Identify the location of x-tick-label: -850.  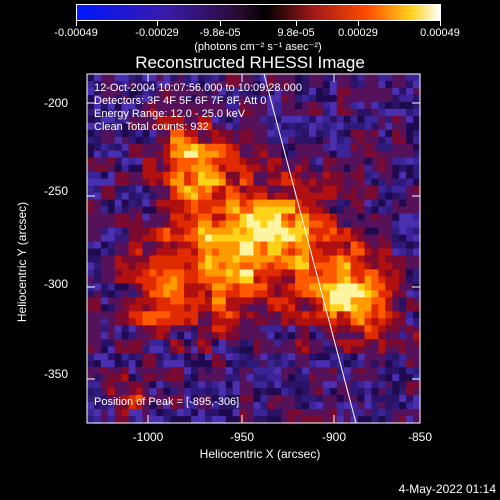
(420, 437).